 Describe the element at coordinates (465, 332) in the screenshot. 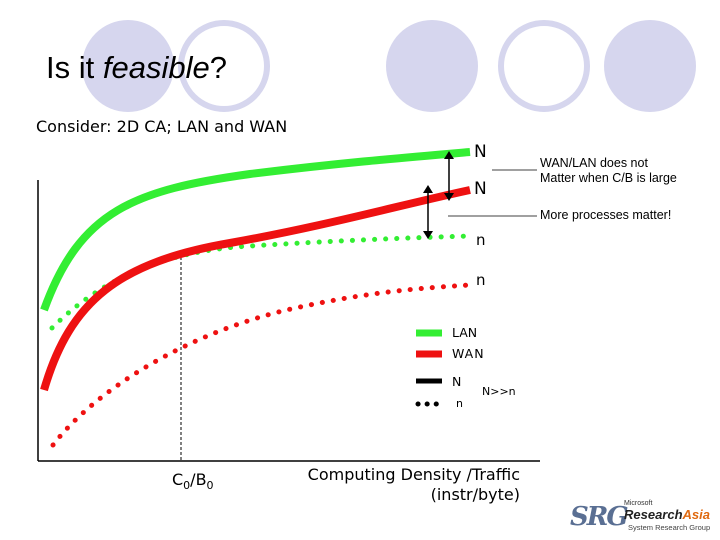

I see `legend-lan-label: LAN` at that location.